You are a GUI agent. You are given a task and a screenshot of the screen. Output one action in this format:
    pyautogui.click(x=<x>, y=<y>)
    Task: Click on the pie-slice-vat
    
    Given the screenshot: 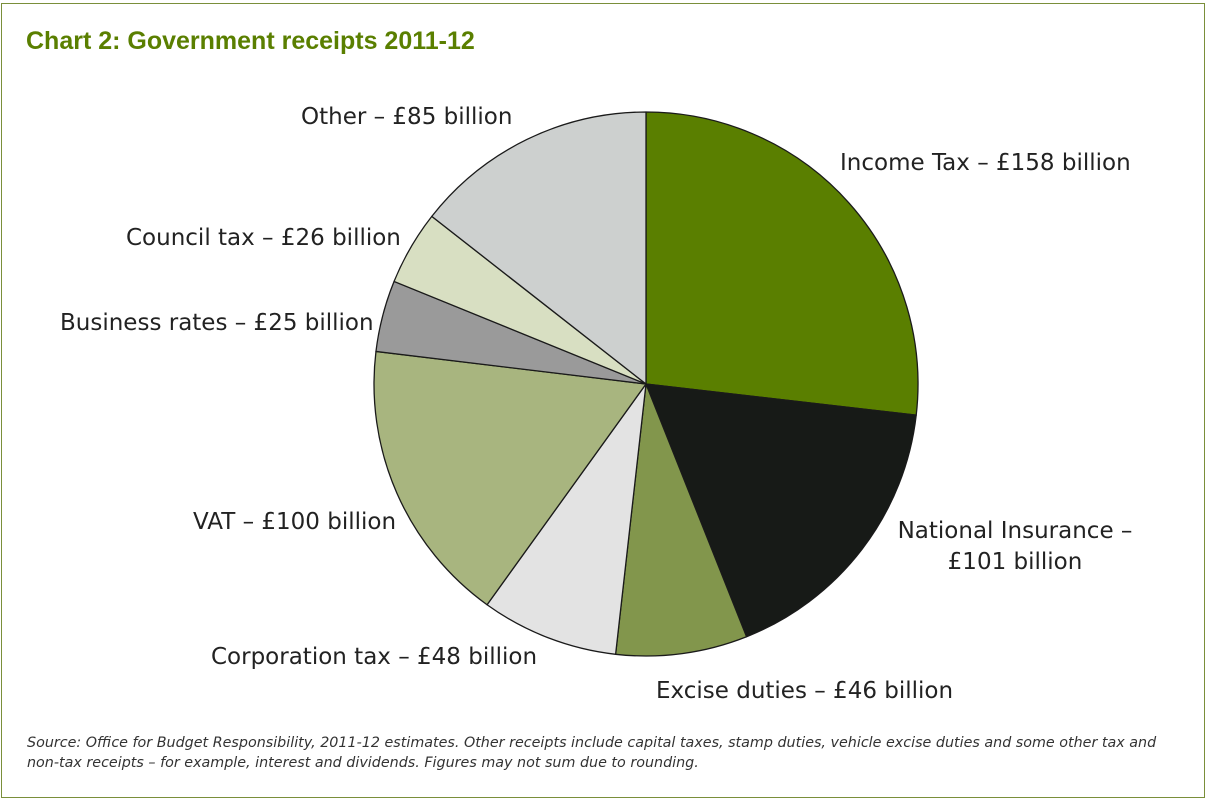 What is the action you would take?
    pyautogui.click(x=510, y=478)
    